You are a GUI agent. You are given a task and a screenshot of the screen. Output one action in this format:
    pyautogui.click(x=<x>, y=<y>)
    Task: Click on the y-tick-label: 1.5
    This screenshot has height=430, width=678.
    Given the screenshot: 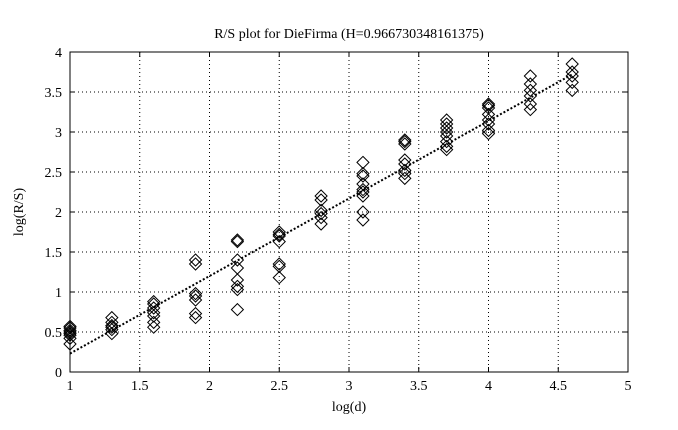 What is the action you would take?
    pyautogui.click(x=54, y=253)
    